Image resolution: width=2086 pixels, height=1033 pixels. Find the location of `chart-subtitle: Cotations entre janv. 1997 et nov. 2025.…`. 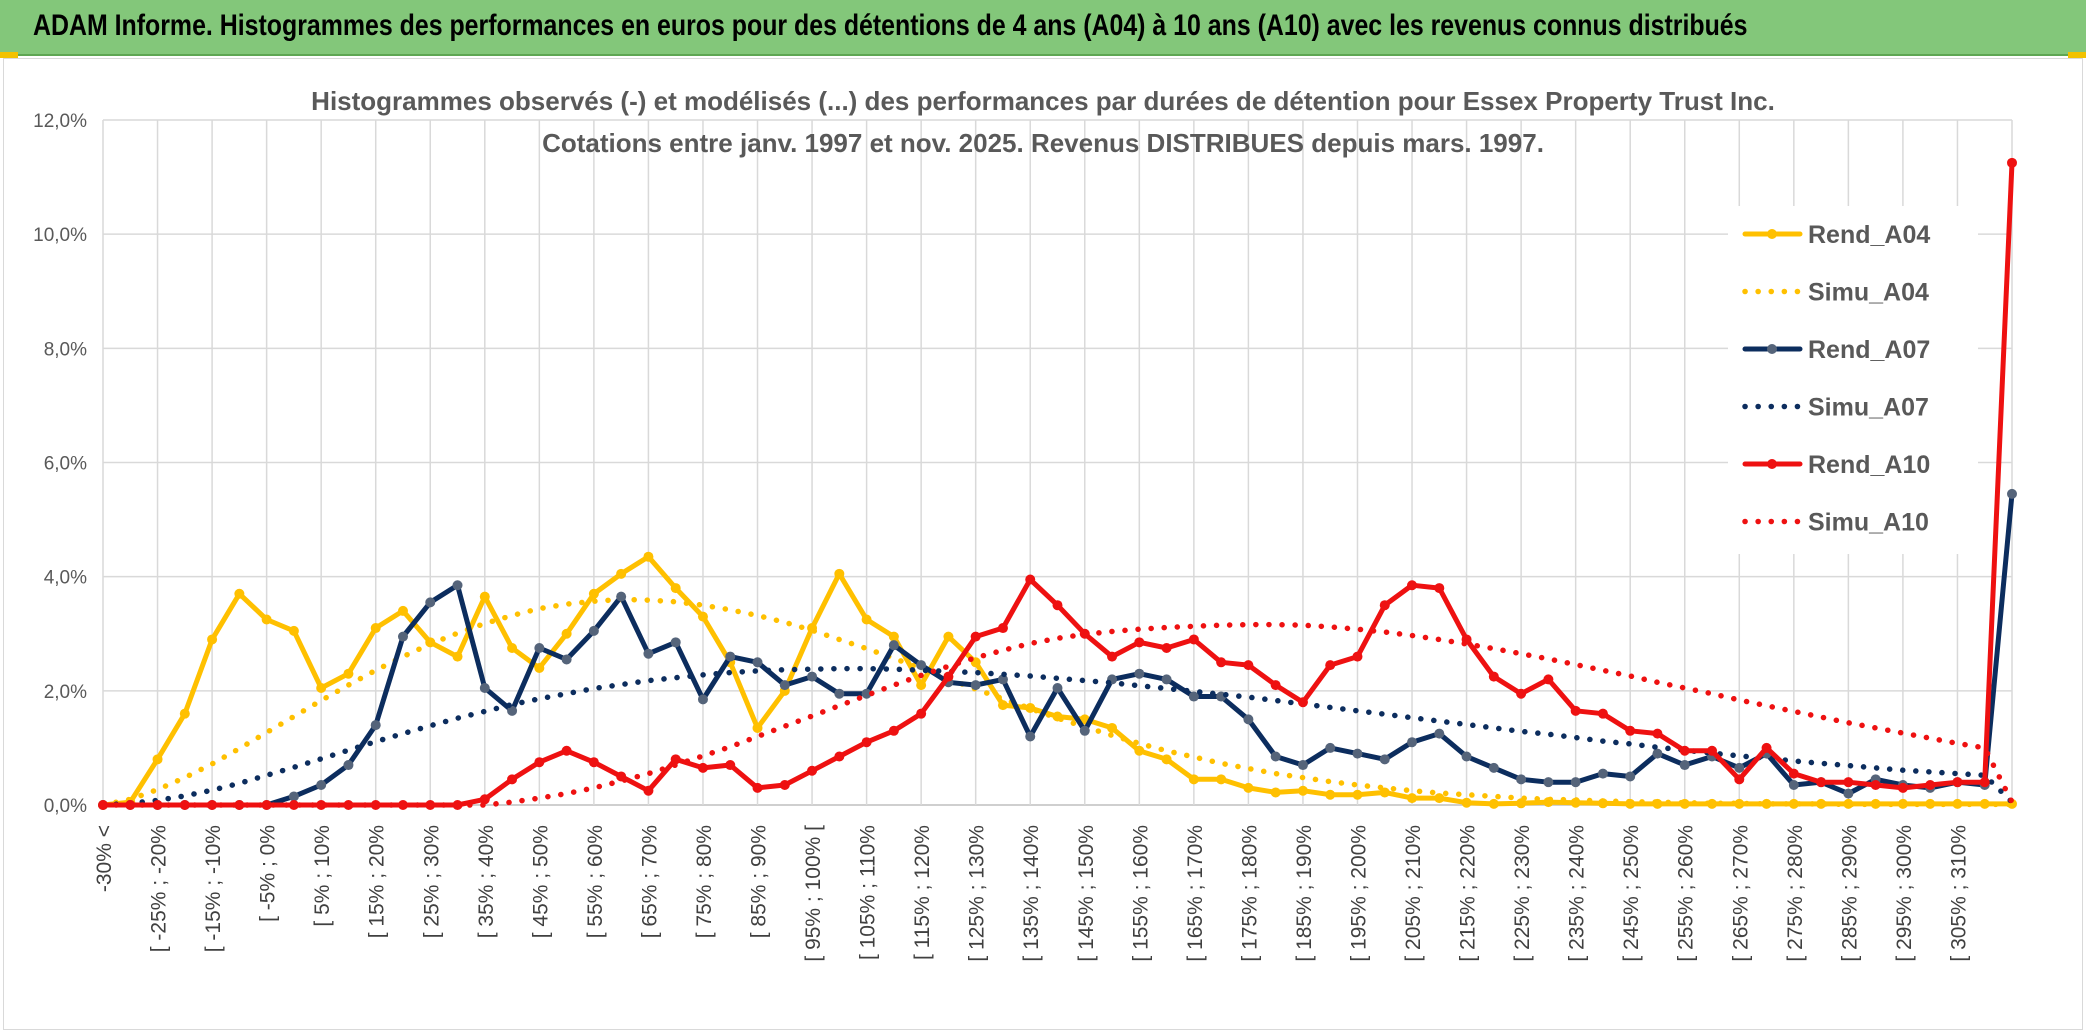

chart-subtitle: Cotations entre janv. 1997 et nov. 2025.… is located at coordinates (1043, 143).